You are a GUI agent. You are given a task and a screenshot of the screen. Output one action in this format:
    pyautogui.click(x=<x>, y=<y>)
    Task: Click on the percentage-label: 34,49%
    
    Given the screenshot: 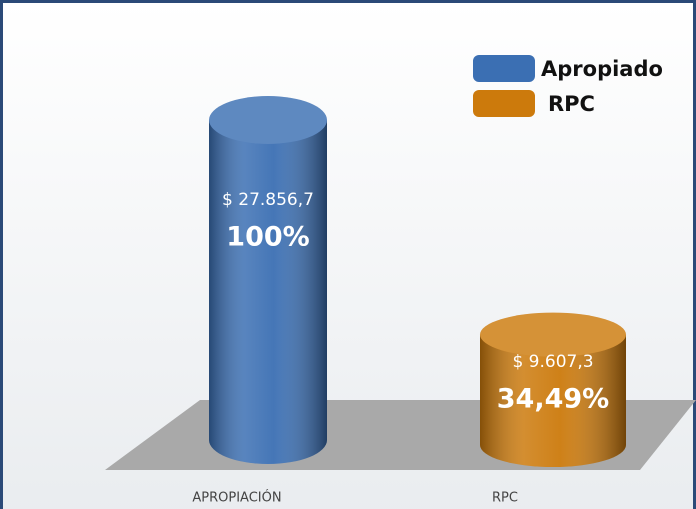 What is the action you would take?
    pyautogui.click(x=553, y=399)
    